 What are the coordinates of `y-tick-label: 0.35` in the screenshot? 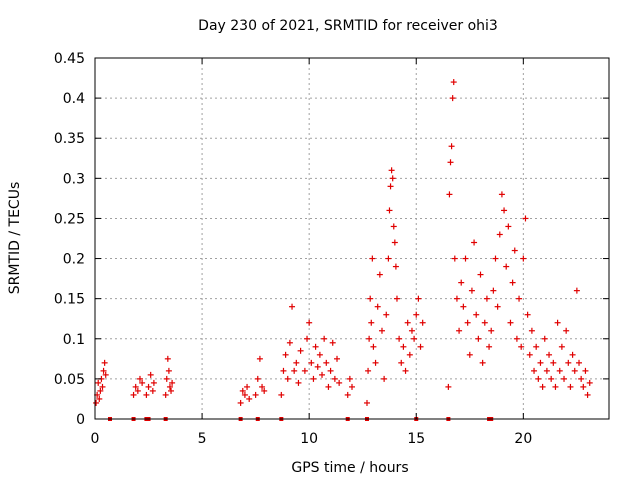 It's located at (69, 139).